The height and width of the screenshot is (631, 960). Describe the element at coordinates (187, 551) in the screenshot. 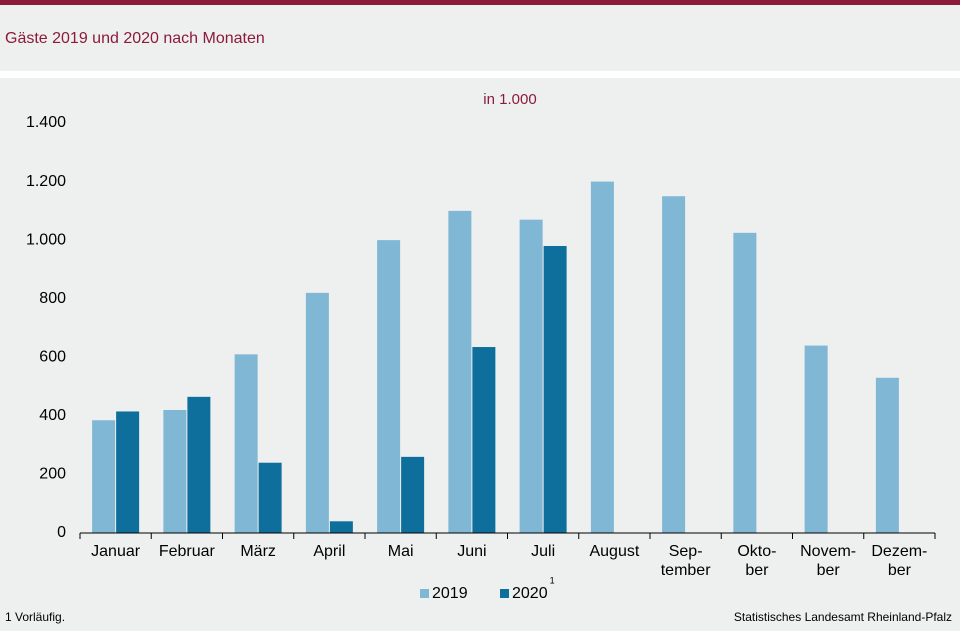

I see `x-tick-label: Februar` at that location.